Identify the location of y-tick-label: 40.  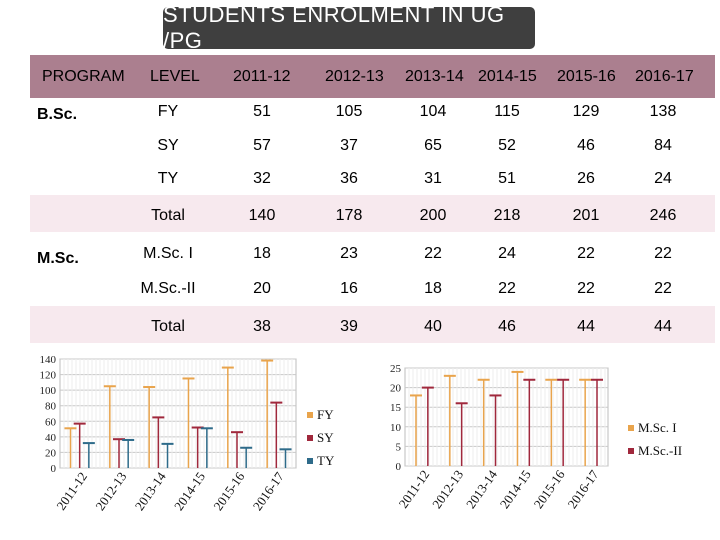
(51, 438).